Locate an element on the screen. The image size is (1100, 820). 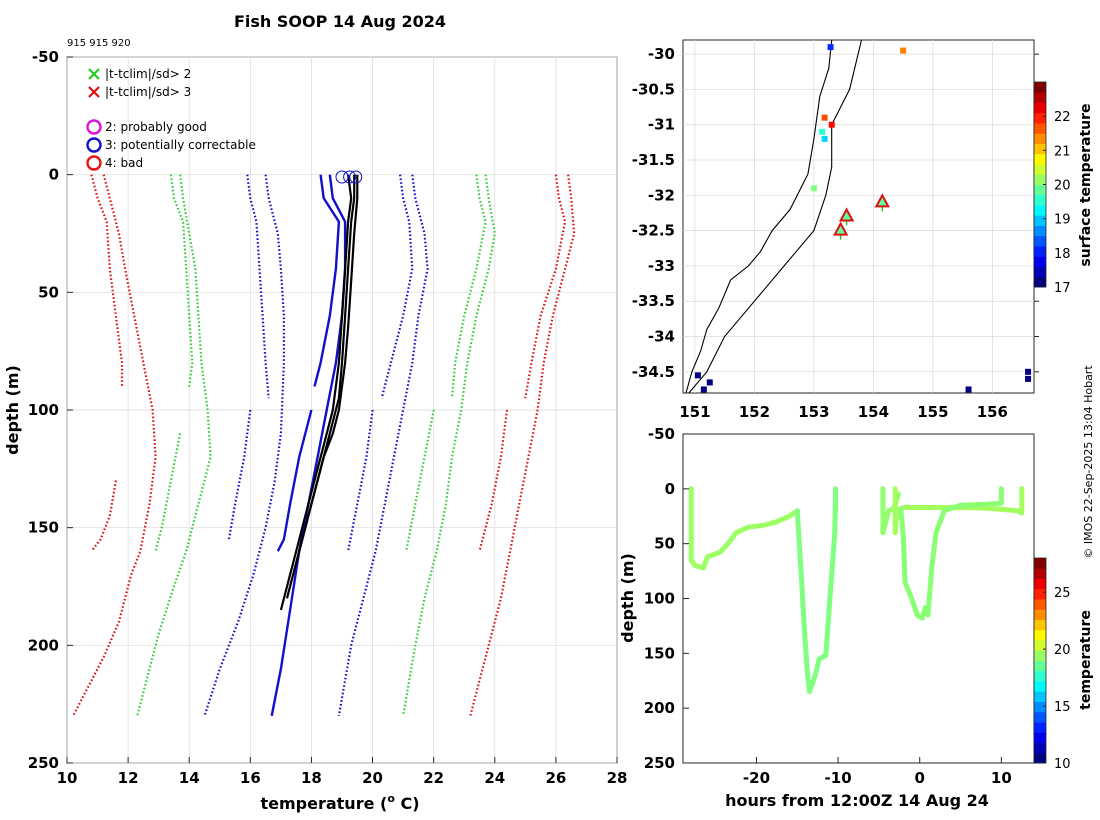
instrument-ids: 915 915 920 is located at coordinates (99, 43).